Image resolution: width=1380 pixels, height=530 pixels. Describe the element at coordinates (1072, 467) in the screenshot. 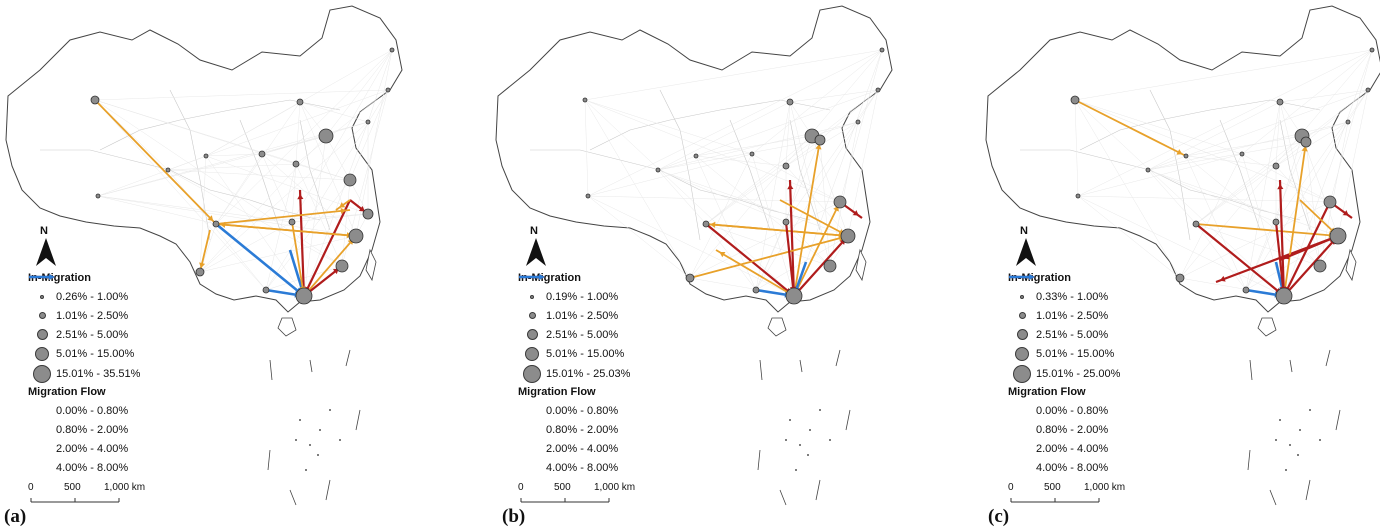

I see `flow-class-4: 4.00% - 8.00%` at that location.